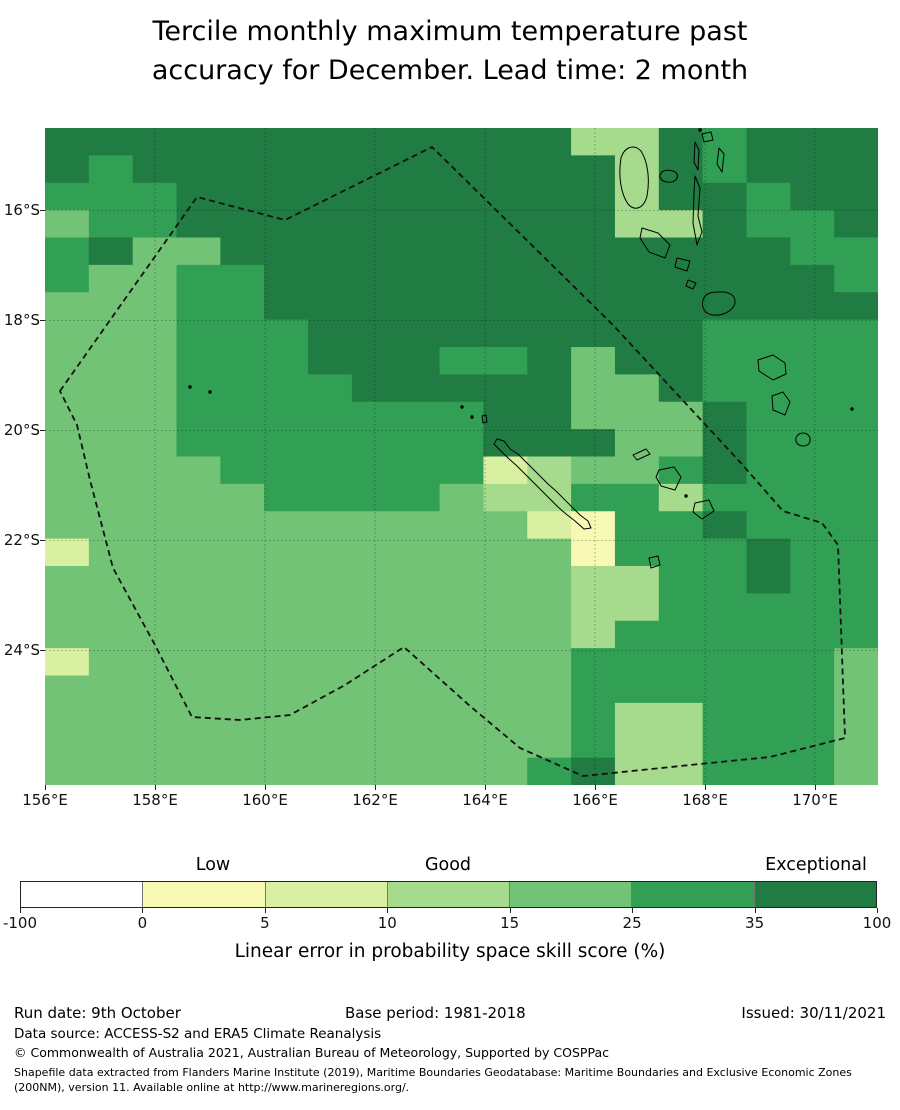  What do you see at coordinates (213, 865) in the screenshot?
I see `colorbar-category-label: Low` at bounding box center [213, 865].